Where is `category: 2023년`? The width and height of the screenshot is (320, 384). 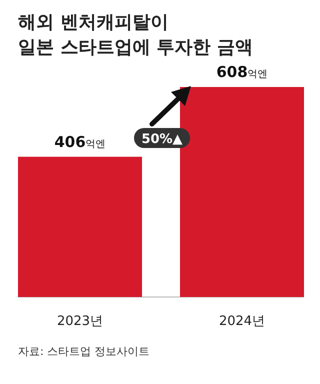 category: 2023년 is located at coordinates (80, 321).